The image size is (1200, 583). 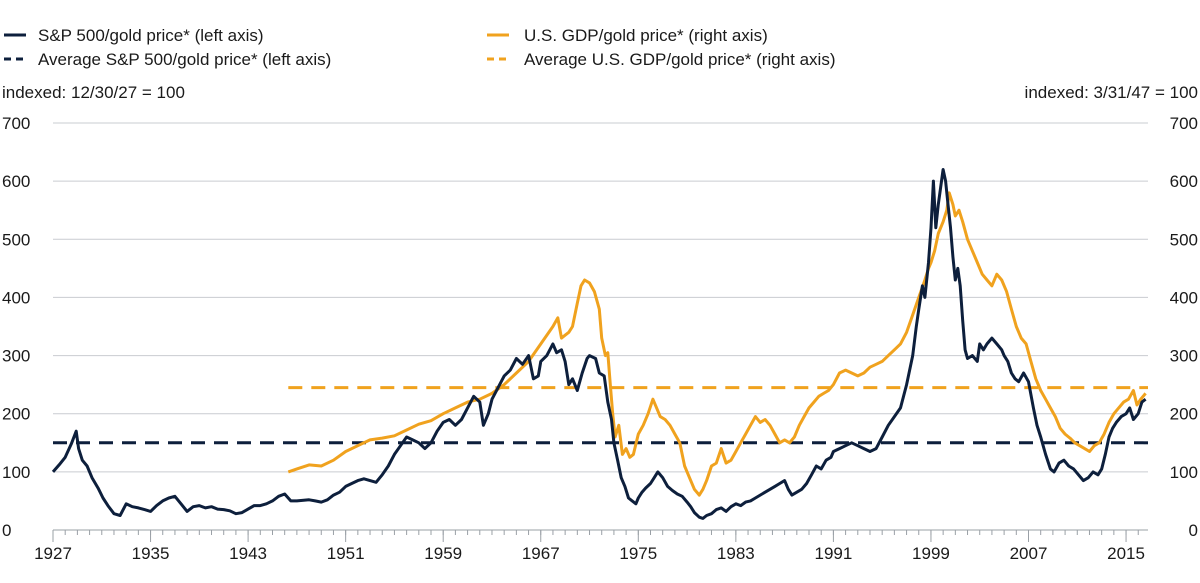 I want to click on x-tick-1967: 1967, so click(x=541, y=553).